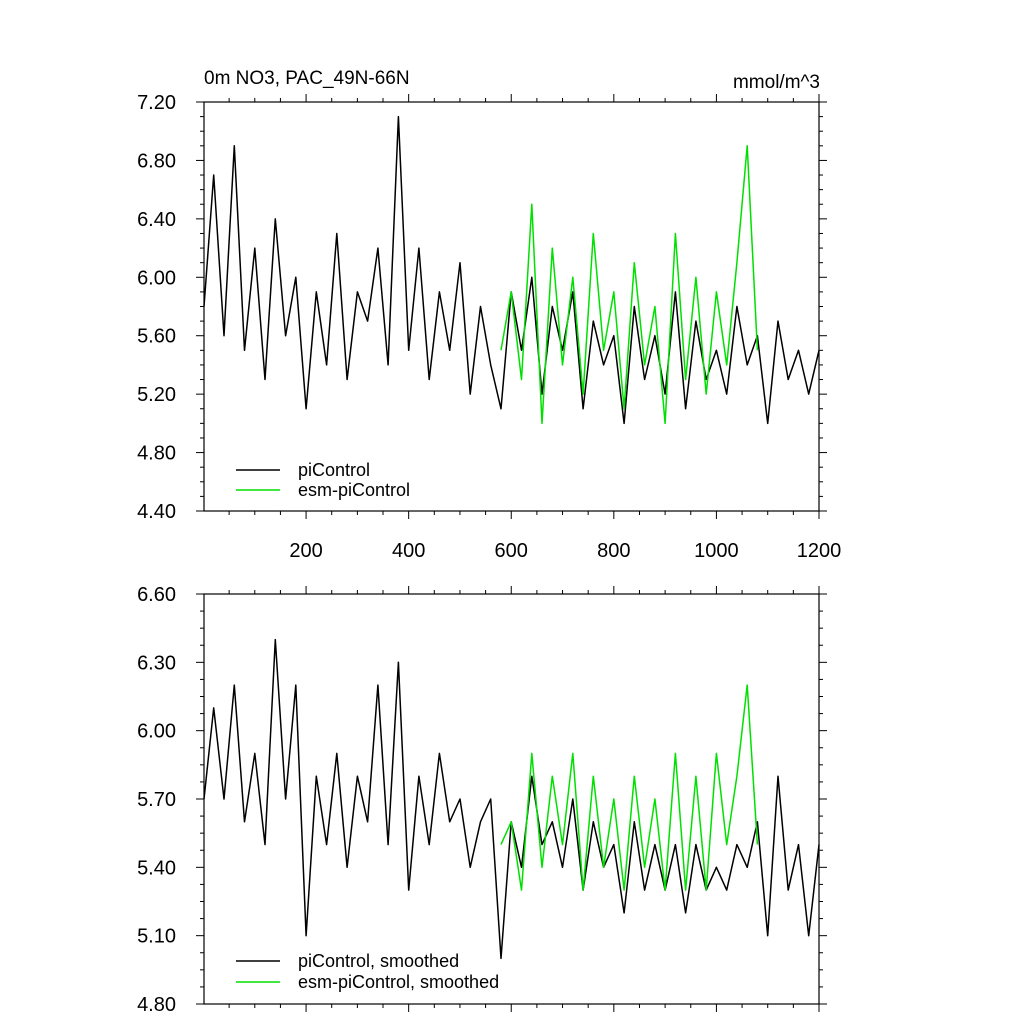 The height and width of the screenshot is (1024, 1024). Describe the element at coordinates (156, 512) in the screenshot. I see `top-ytick-label: 4.40` at that location.